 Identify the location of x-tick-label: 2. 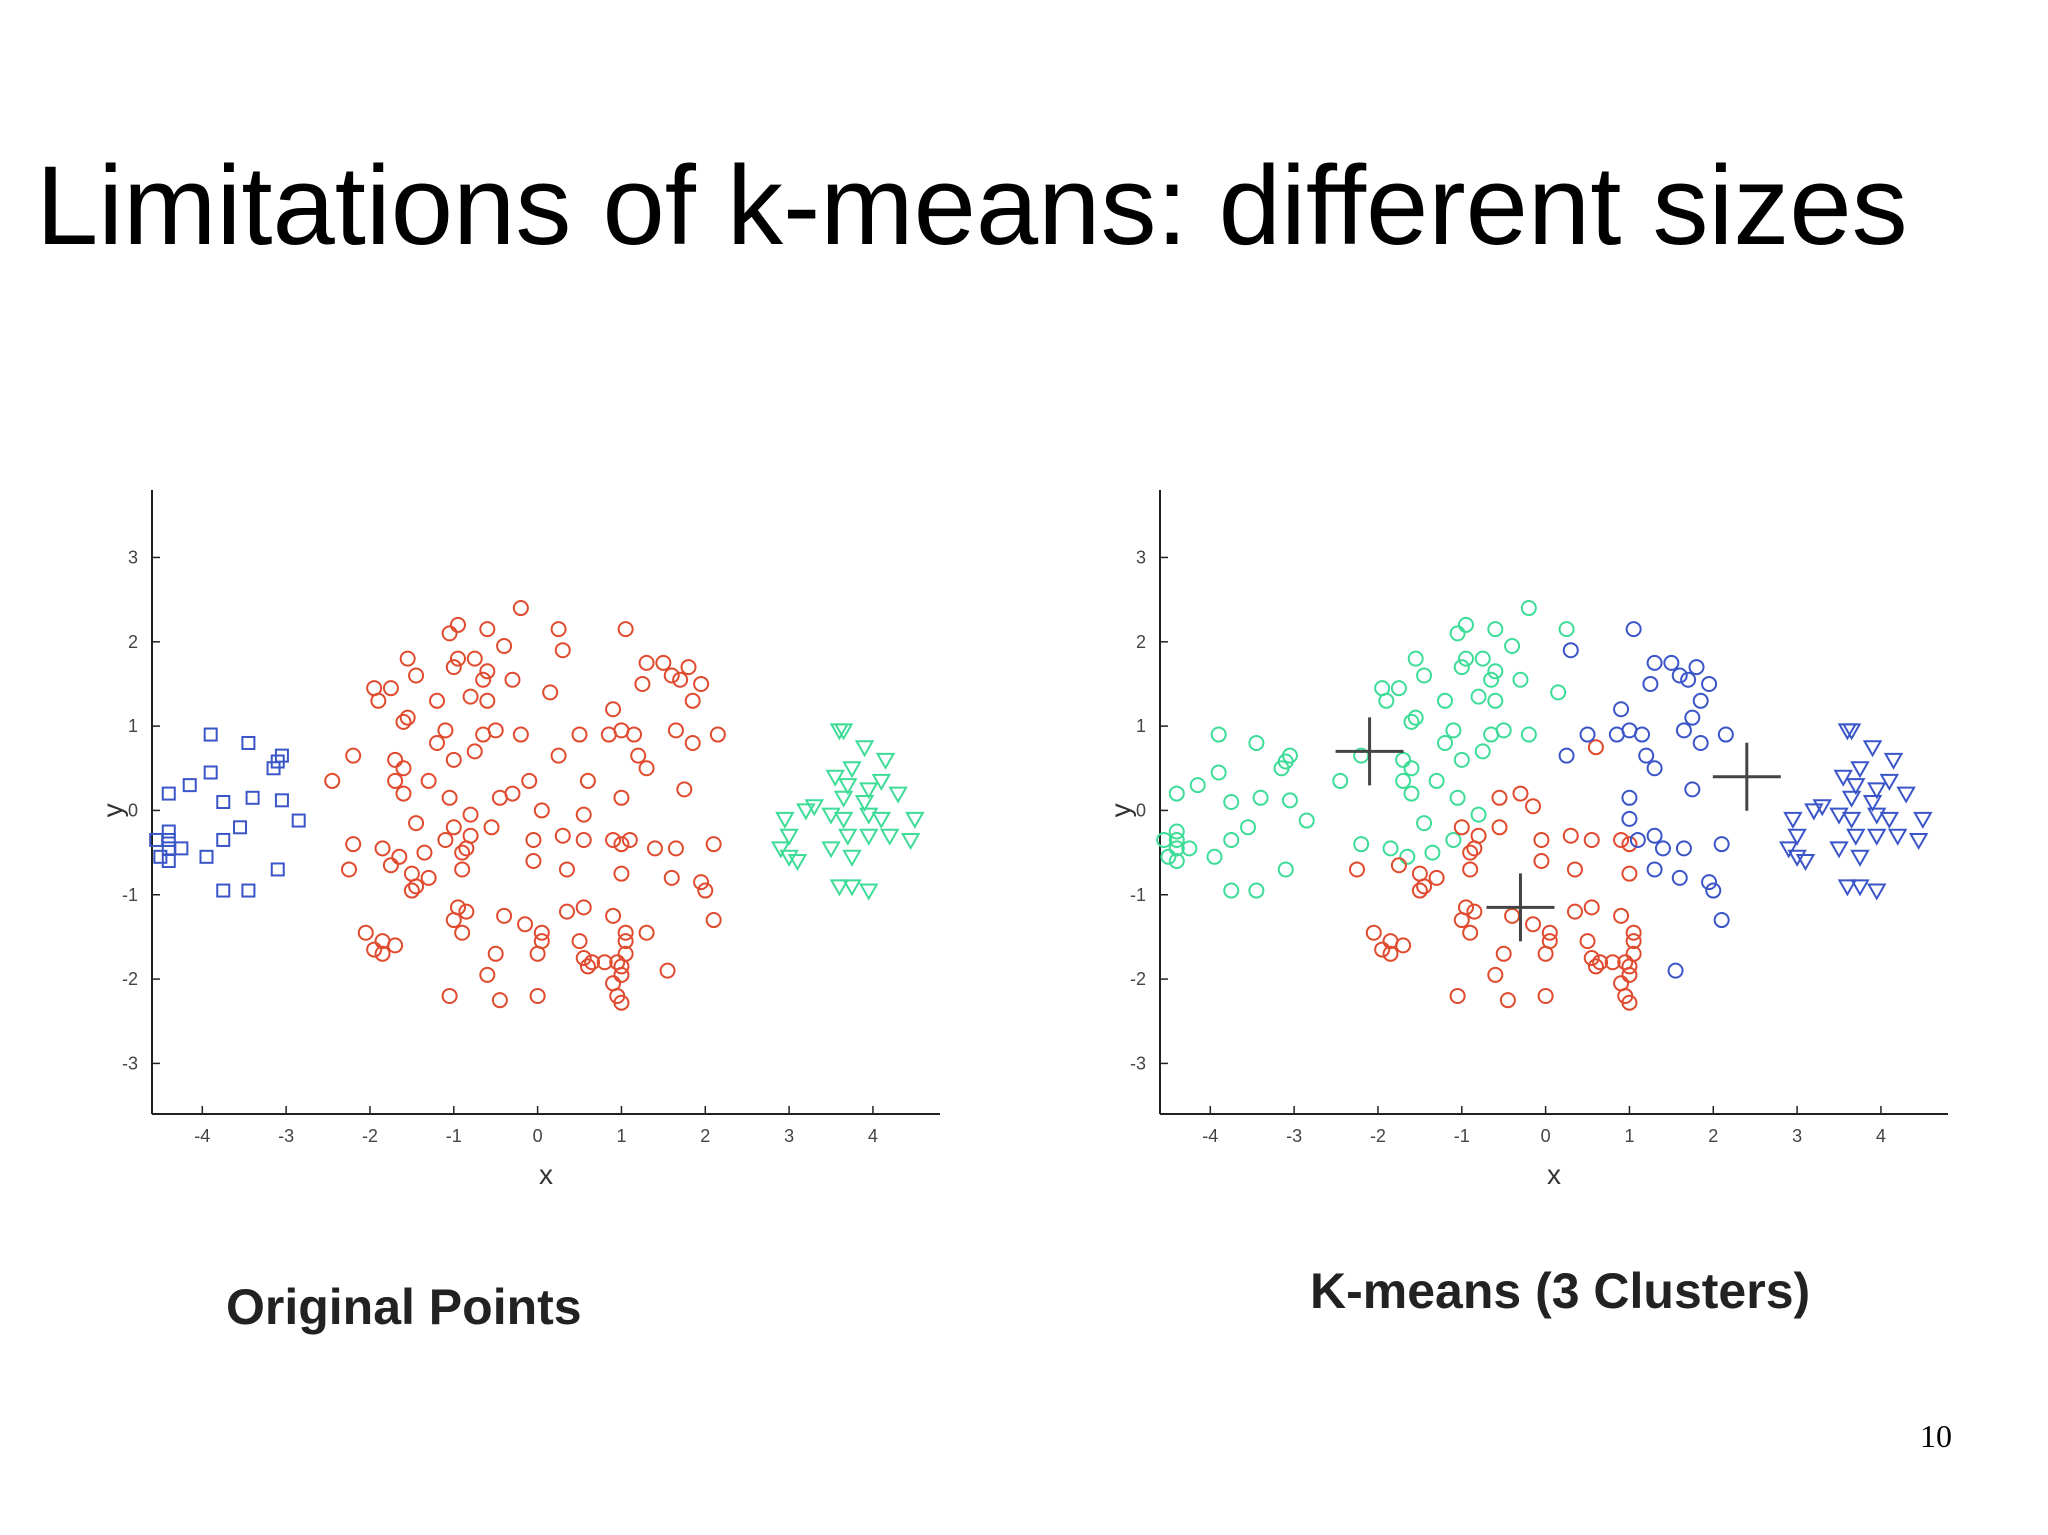
(1713, 1136).